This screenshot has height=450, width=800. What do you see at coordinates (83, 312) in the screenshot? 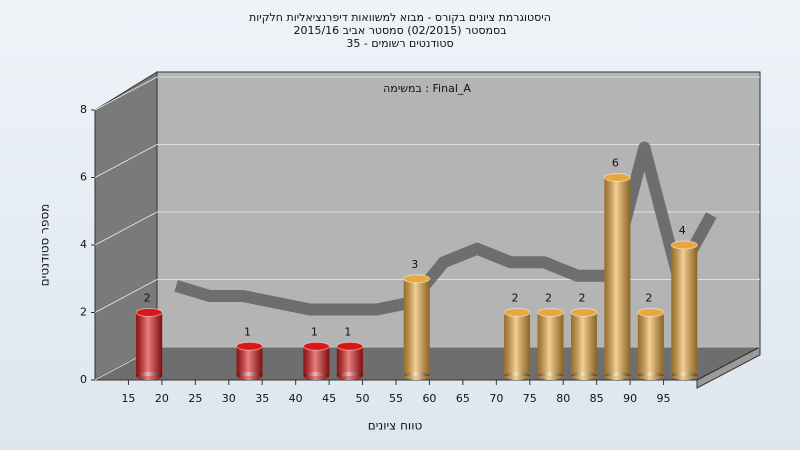
I see `y-tick-label: 2` at bounding box center [83, 312].